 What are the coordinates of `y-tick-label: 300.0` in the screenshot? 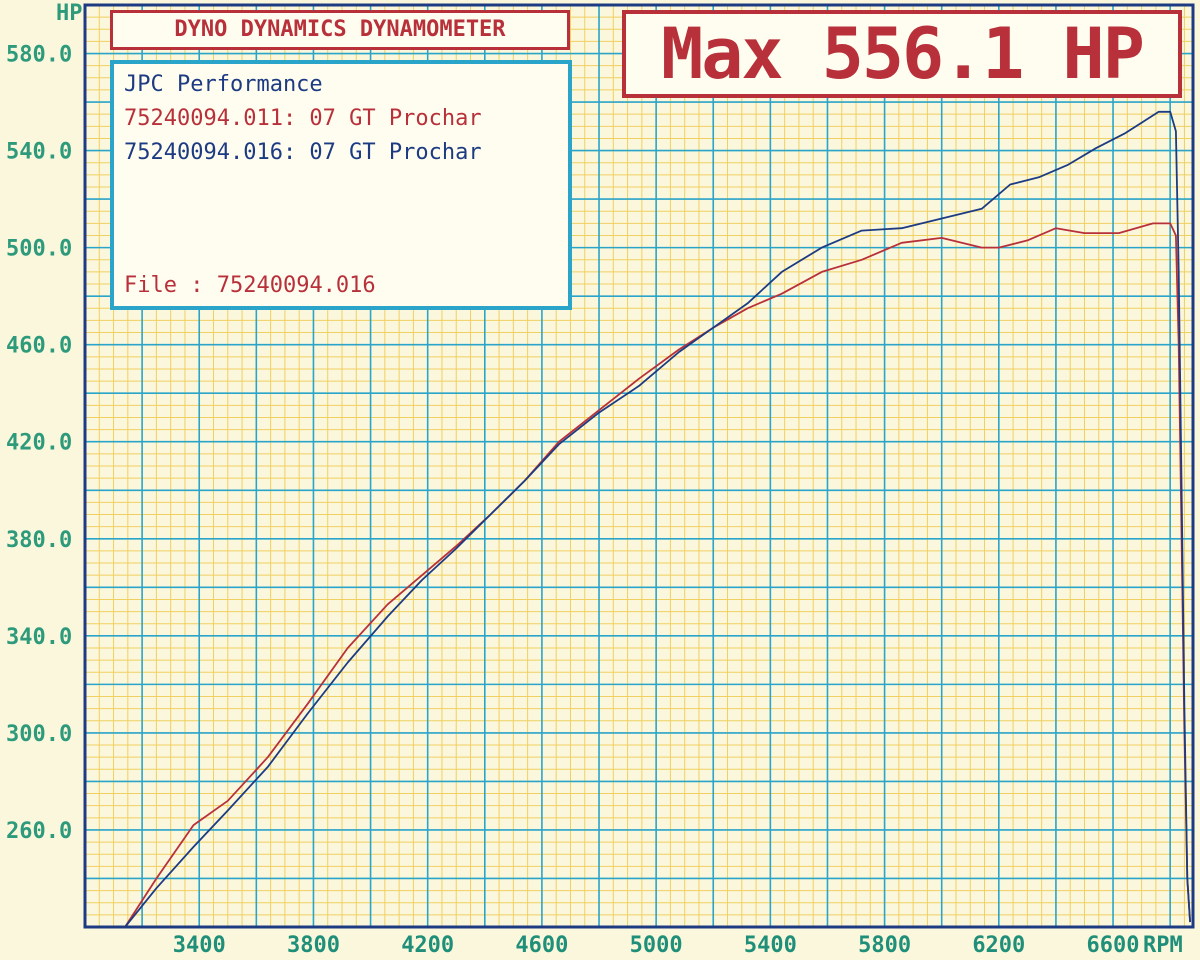 It's located at (39, 734).